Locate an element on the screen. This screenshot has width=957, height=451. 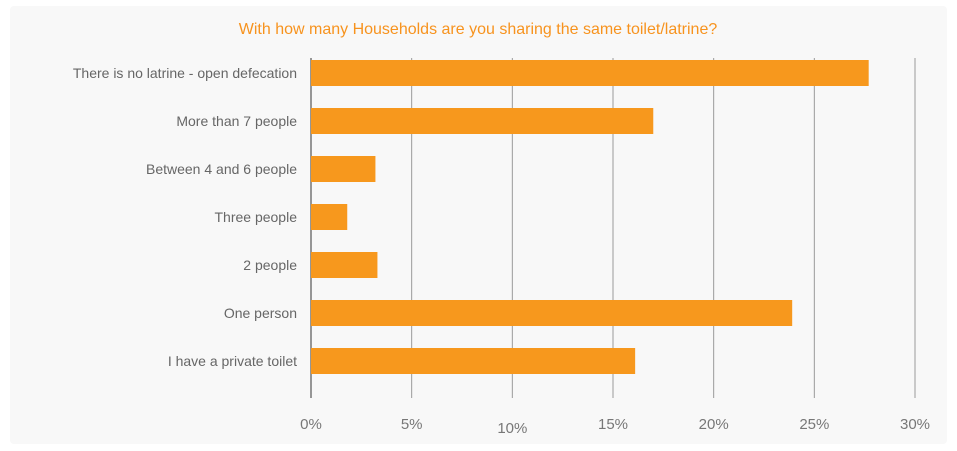
category-label: Three people is located at coordinates (255, 217).